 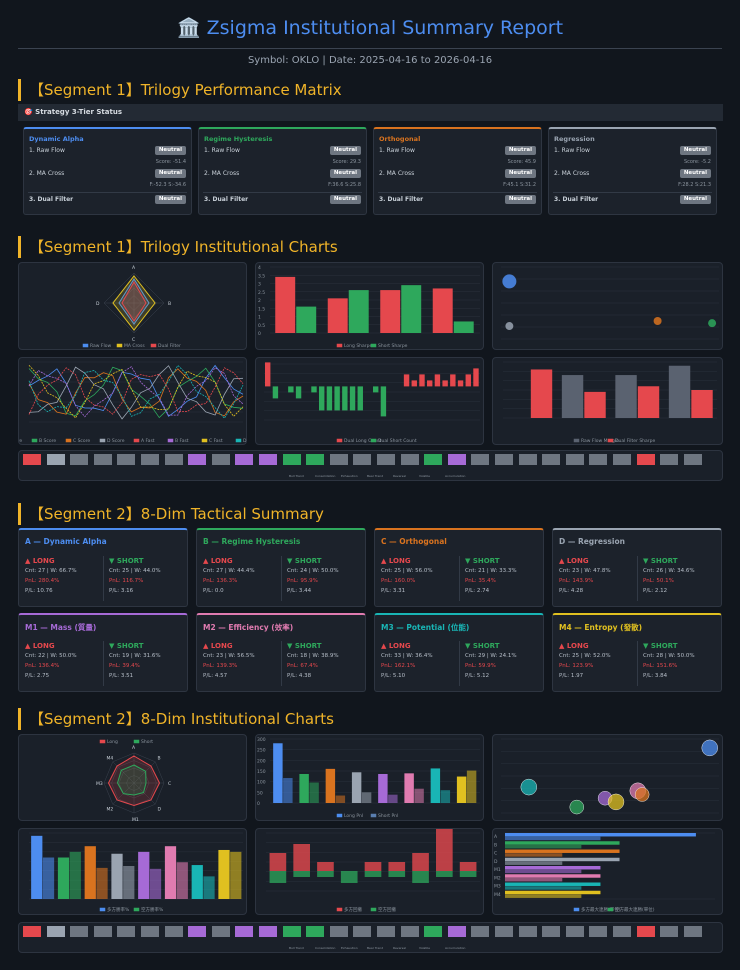 I want to click on drawdown-panel: 多方回撤 空方回撤, so click(x=369, y=870).